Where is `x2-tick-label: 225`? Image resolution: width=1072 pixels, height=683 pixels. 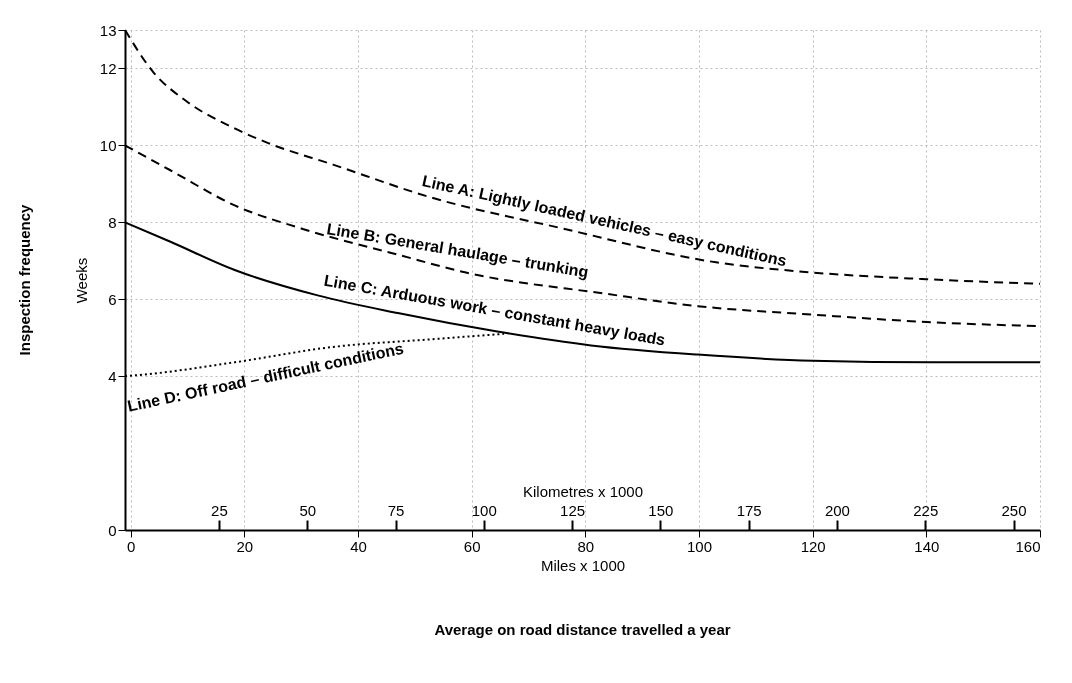
x2-tick-label: 225 is located at coordinates (926, 510).